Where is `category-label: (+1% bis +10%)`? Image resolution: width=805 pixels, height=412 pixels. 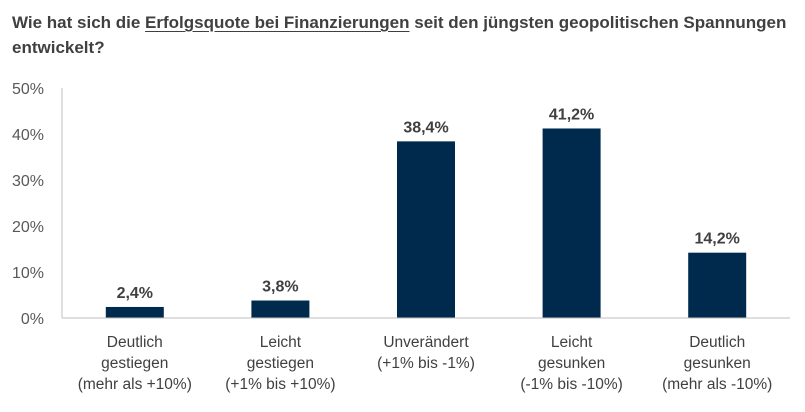
category-label: (+1% bis +10%) is located at coordinates (280, 384).